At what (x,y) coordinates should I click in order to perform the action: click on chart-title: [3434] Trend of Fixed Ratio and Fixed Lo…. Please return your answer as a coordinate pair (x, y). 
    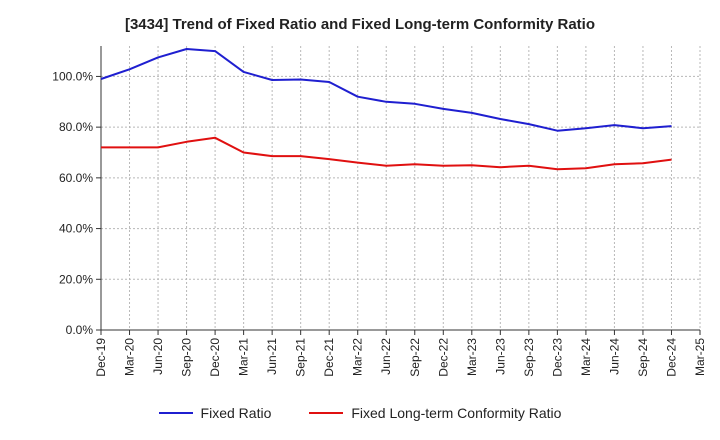
    Looking at the image, I should click on (360, 24).